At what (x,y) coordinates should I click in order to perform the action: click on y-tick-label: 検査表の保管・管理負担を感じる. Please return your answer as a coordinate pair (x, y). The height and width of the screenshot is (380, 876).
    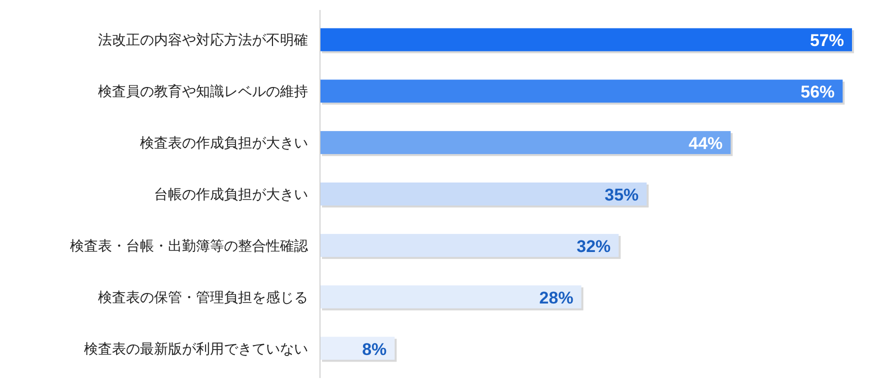
    Looking at the image, I should click on (203, 296).